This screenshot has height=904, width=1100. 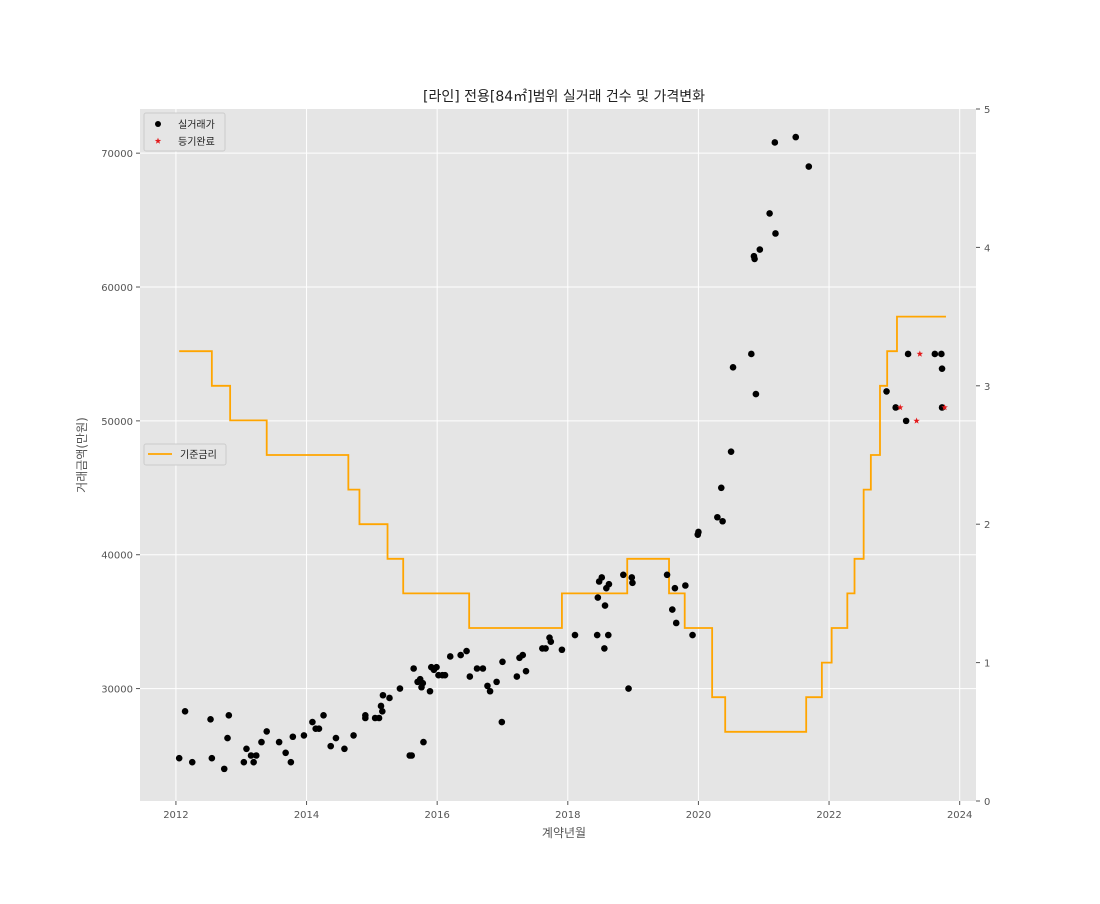 What do you see at coordinates (117, 422) in the screenshot?
I see `y-tick-label: 50000` at bounding box center [117, 422].